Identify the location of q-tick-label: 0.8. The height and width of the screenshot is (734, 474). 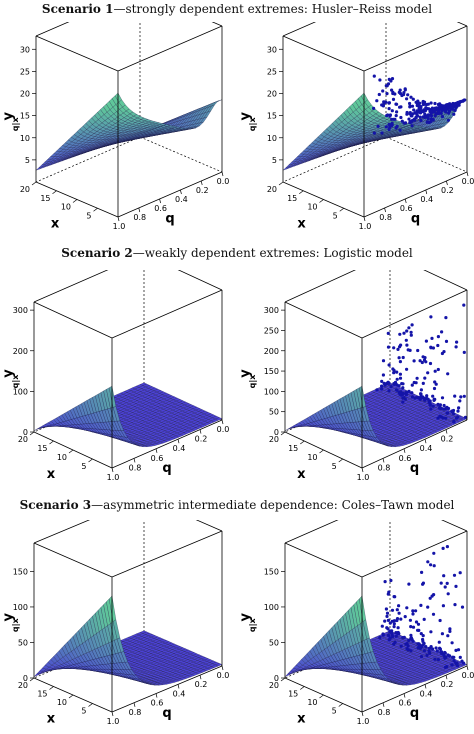
(139, 217).